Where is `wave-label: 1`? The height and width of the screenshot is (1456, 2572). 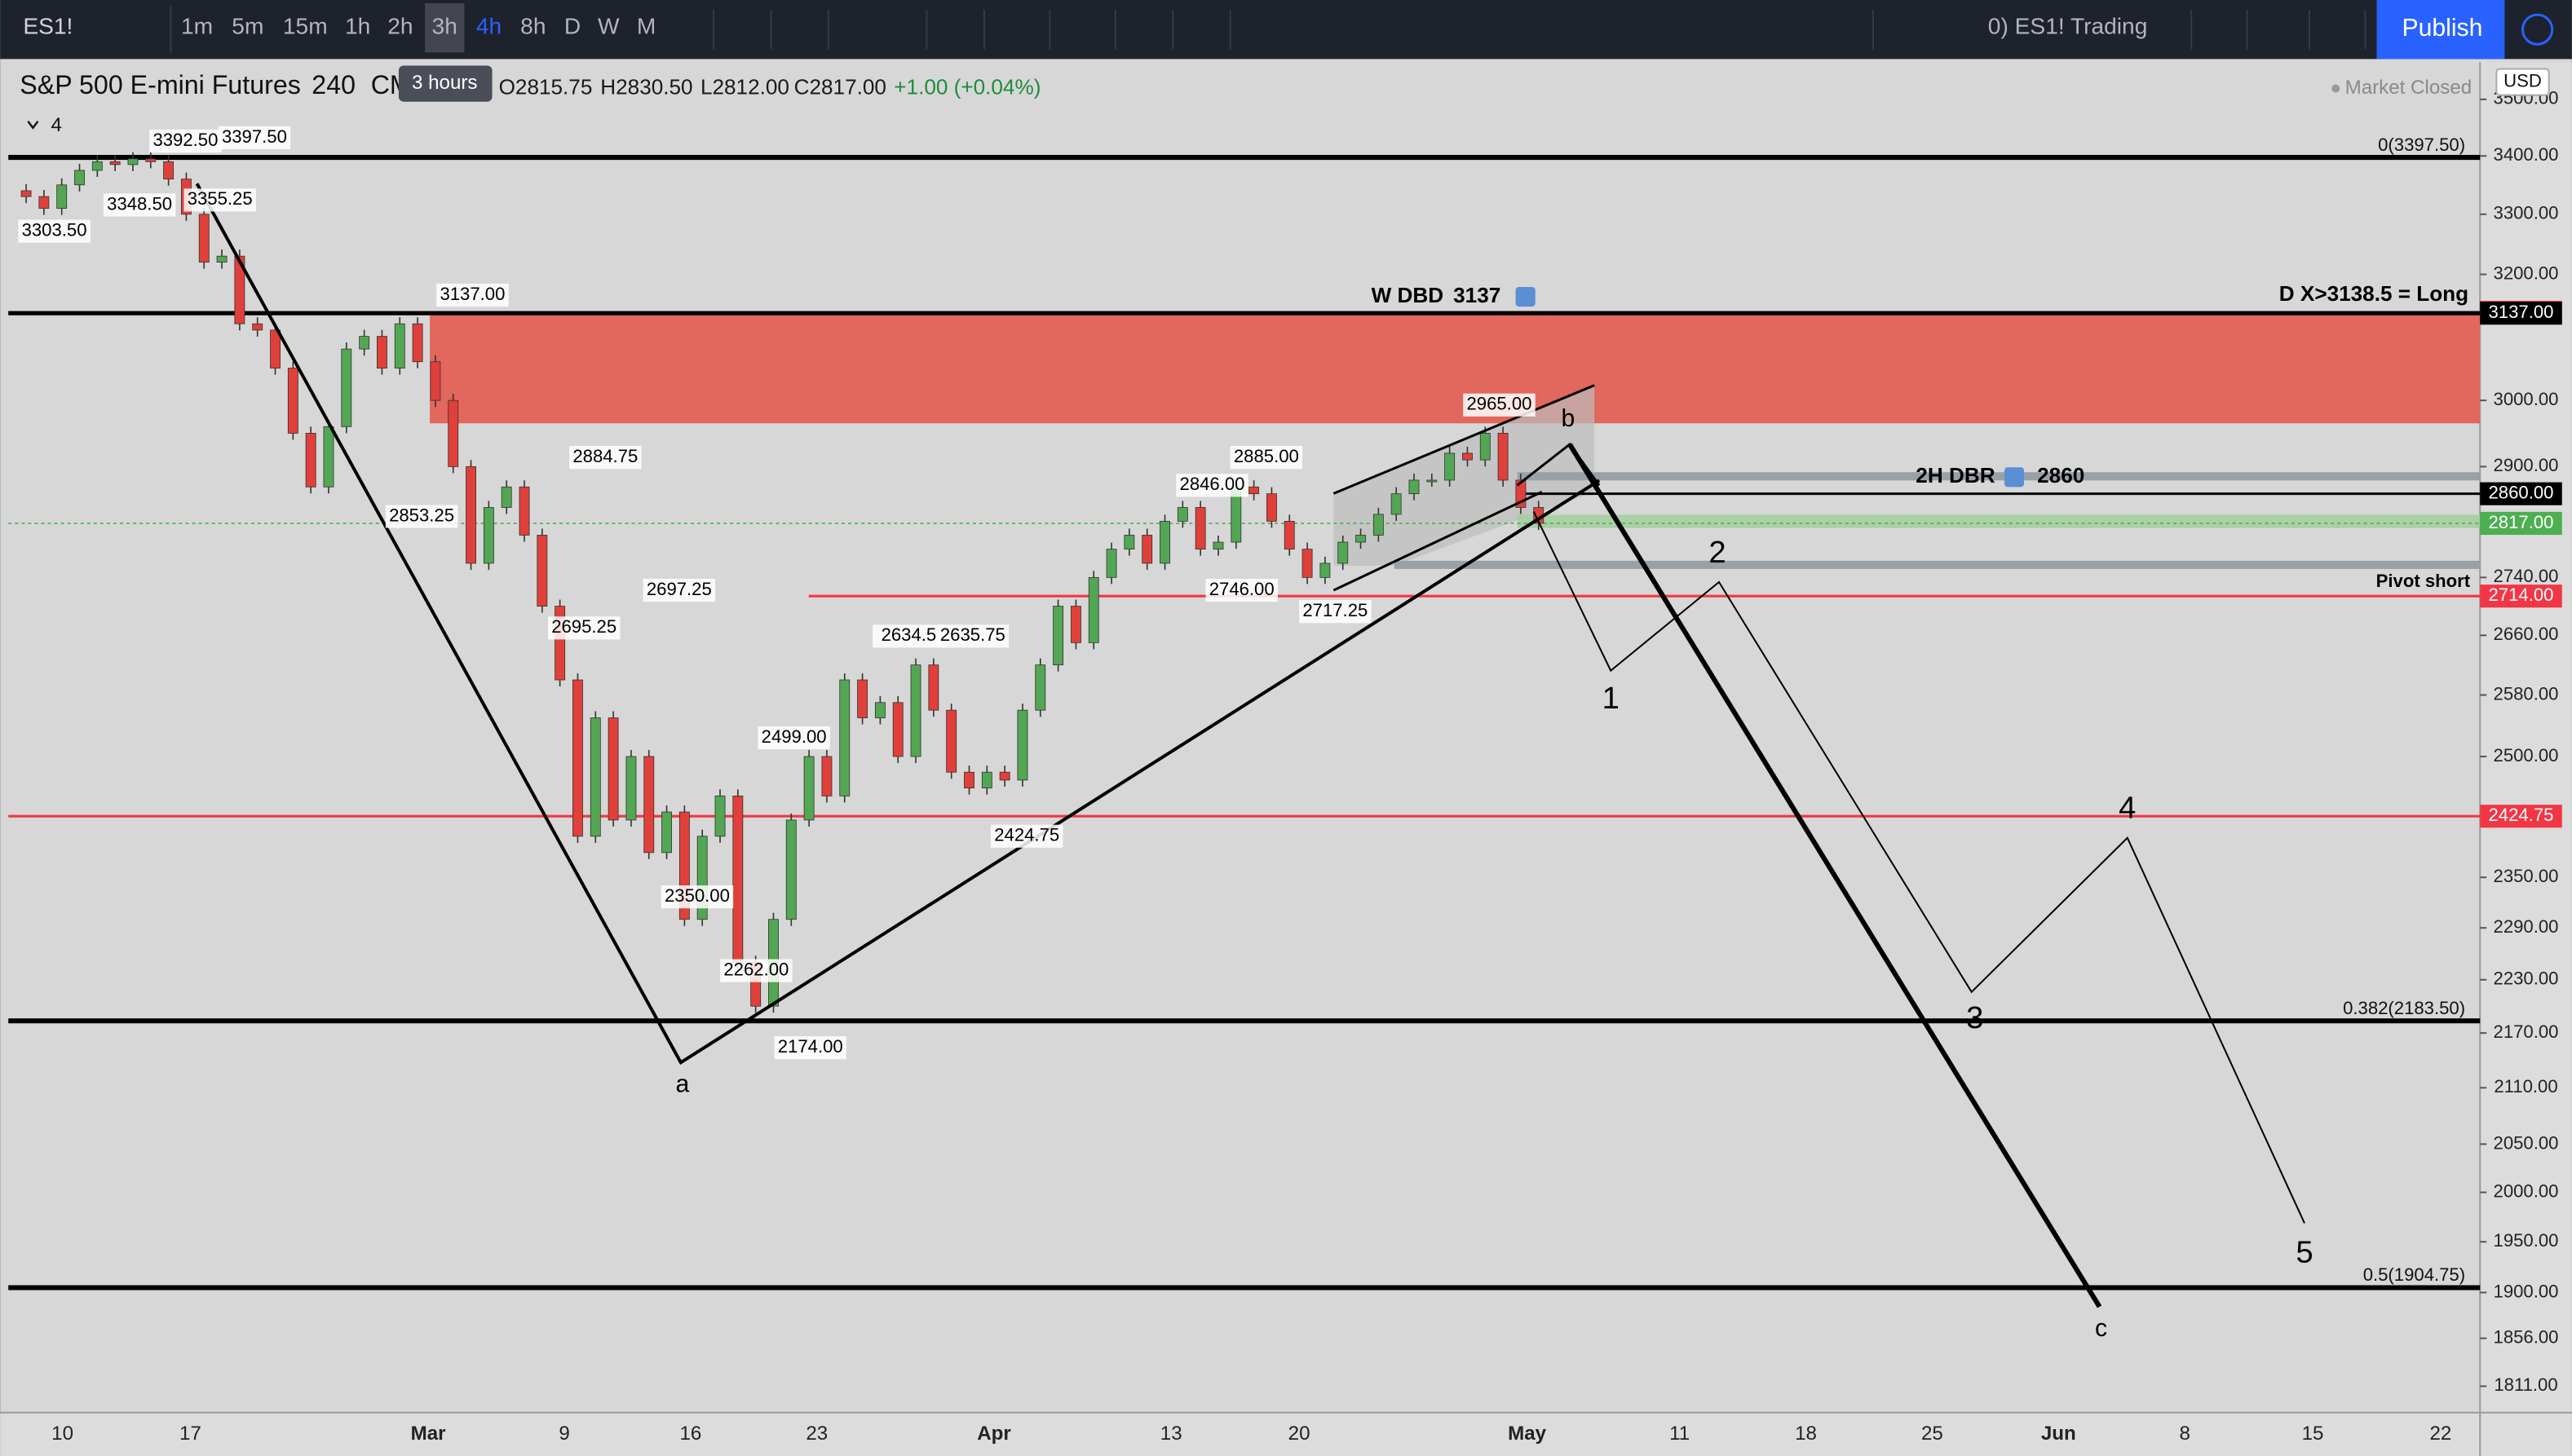 wave-label: 1 is located at coordinates (1611, 699).